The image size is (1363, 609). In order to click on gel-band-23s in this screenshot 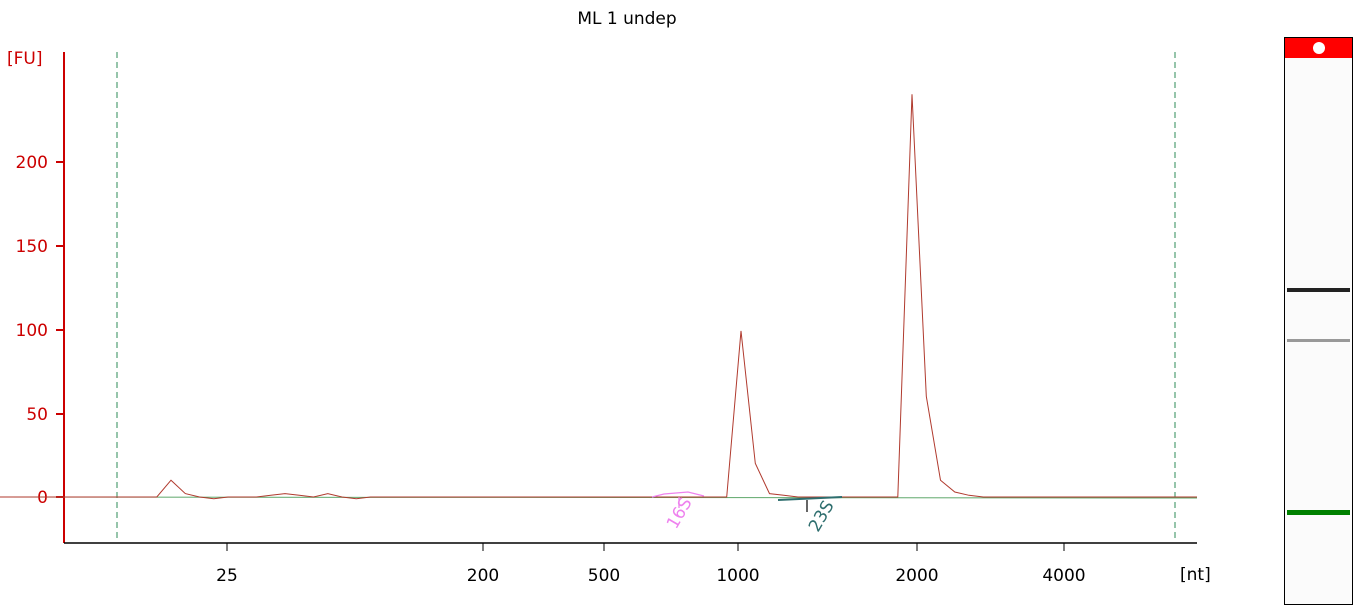, I will do `click(1318, 290)`.